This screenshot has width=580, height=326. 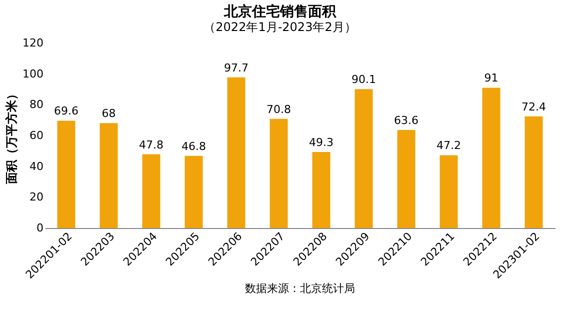 I want to click on data-label: 68, so click(x=109, y=113).